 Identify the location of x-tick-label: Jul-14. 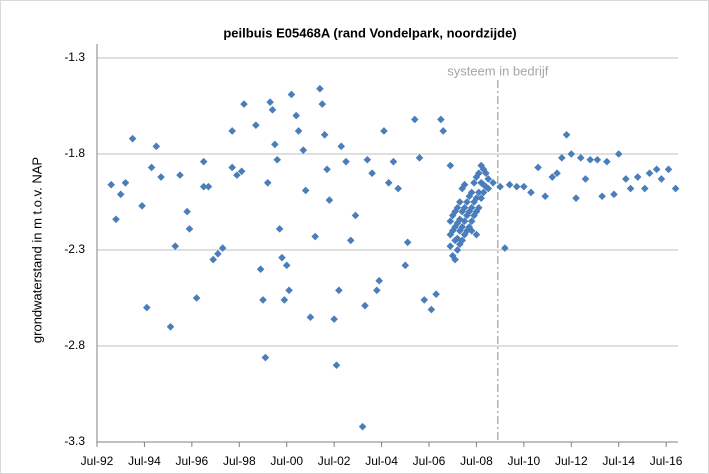
(618, 461).